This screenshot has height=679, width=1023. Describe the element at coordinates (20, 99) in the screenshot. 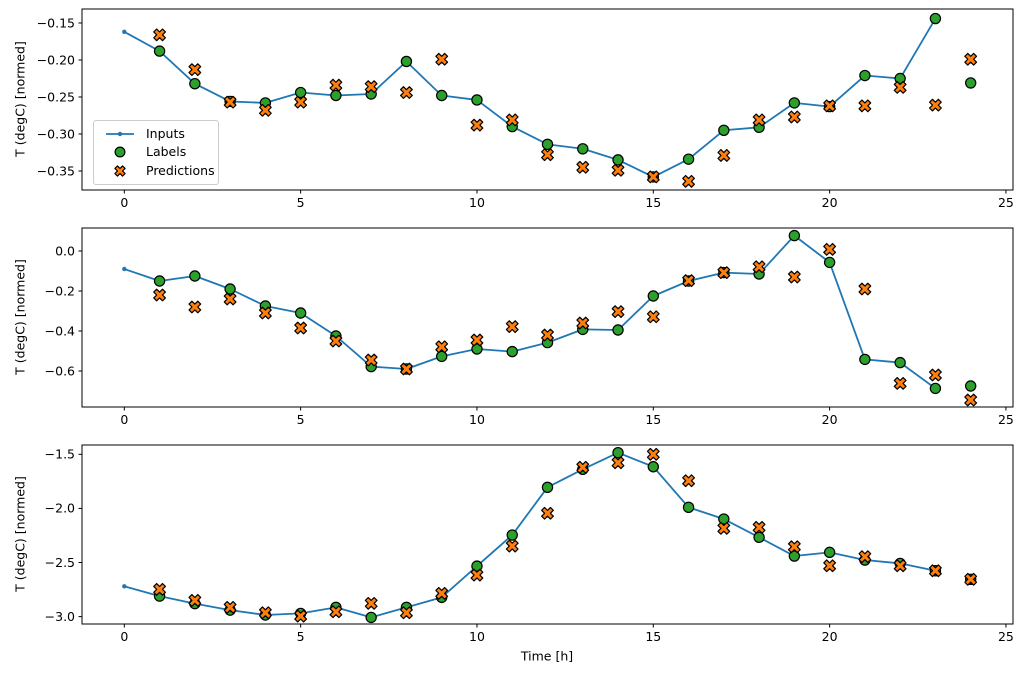

I see `y-axis-label-subplot-1: T (degC) [normed]` at that location.